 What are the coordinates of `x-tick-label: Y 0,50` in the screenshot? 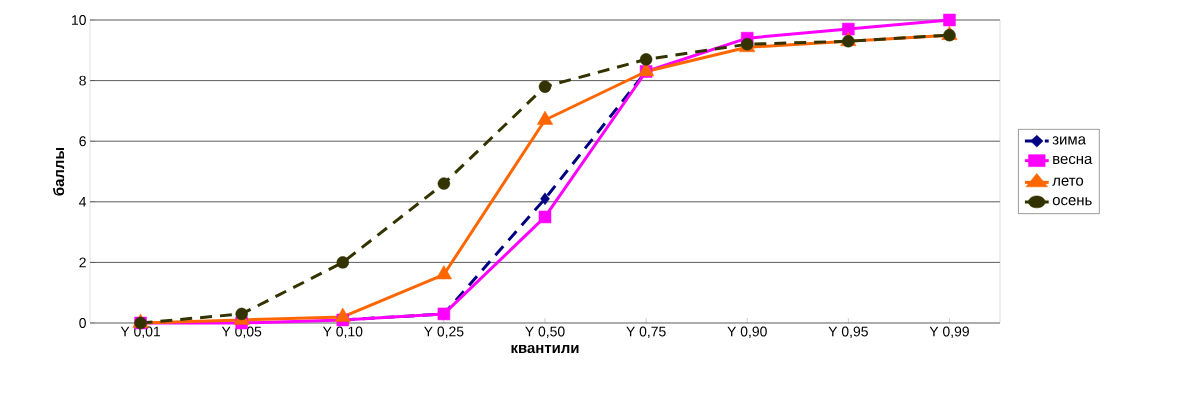 It's located at (545, 332).